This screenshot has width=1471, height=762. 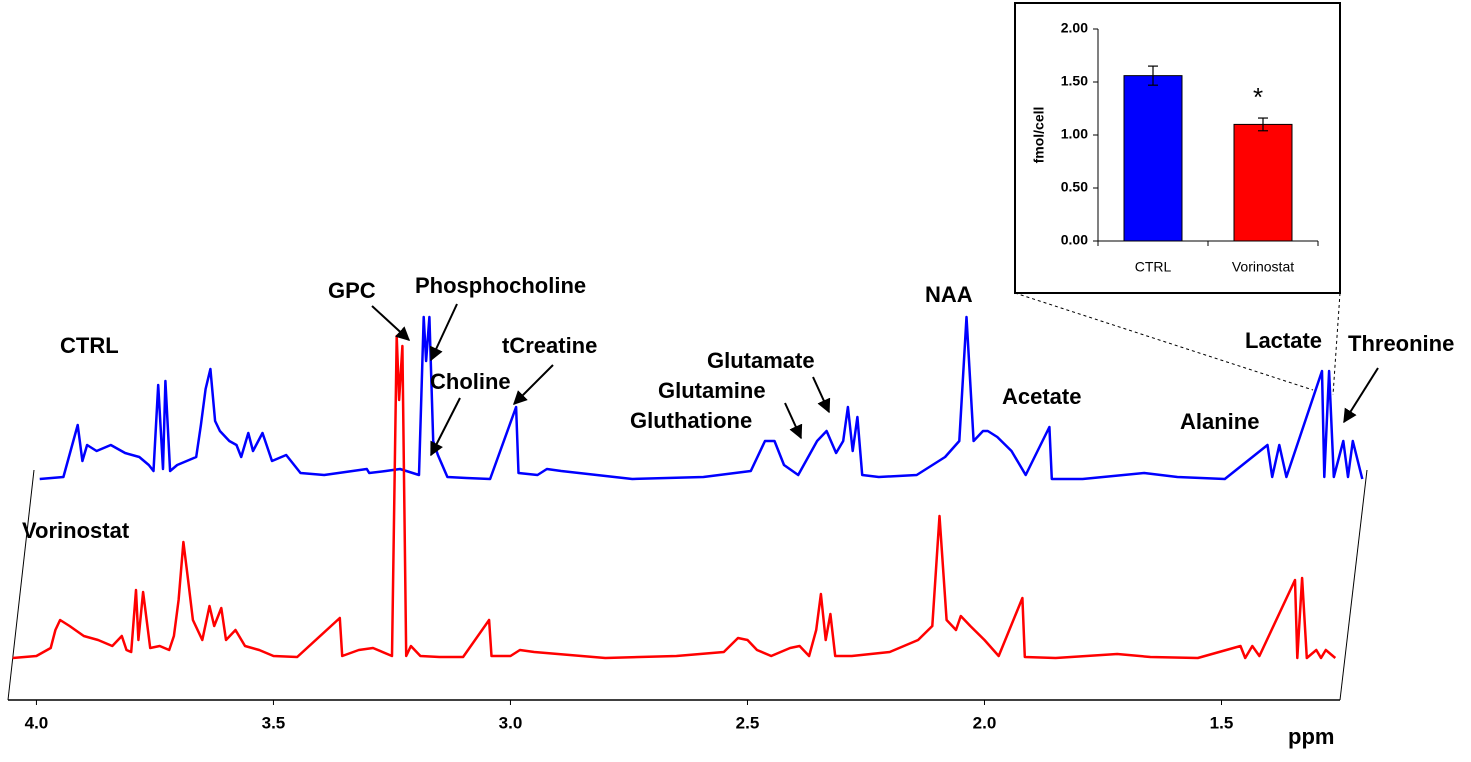 What do you see at coordinates (1311, 736) in the screenshot?
I see `x-axis-label: ppm` at bounding box center [1311, 736].